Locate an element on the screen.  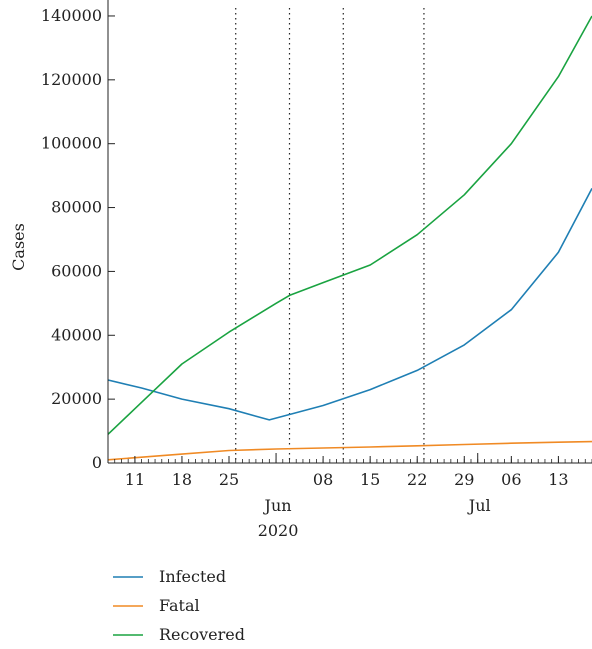
x-tick-label: 08 is located at coordinates (323, 479).